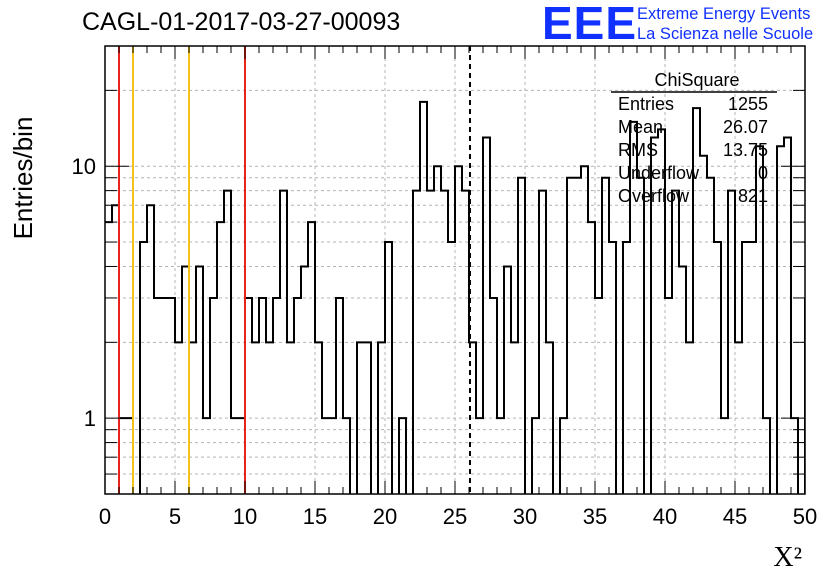 This screenshot has width=836, height=572. What do you see at coordinates (175, 516) in the screenshot?
I see `x-tick-label: 5` at bounding box center [175, 516].